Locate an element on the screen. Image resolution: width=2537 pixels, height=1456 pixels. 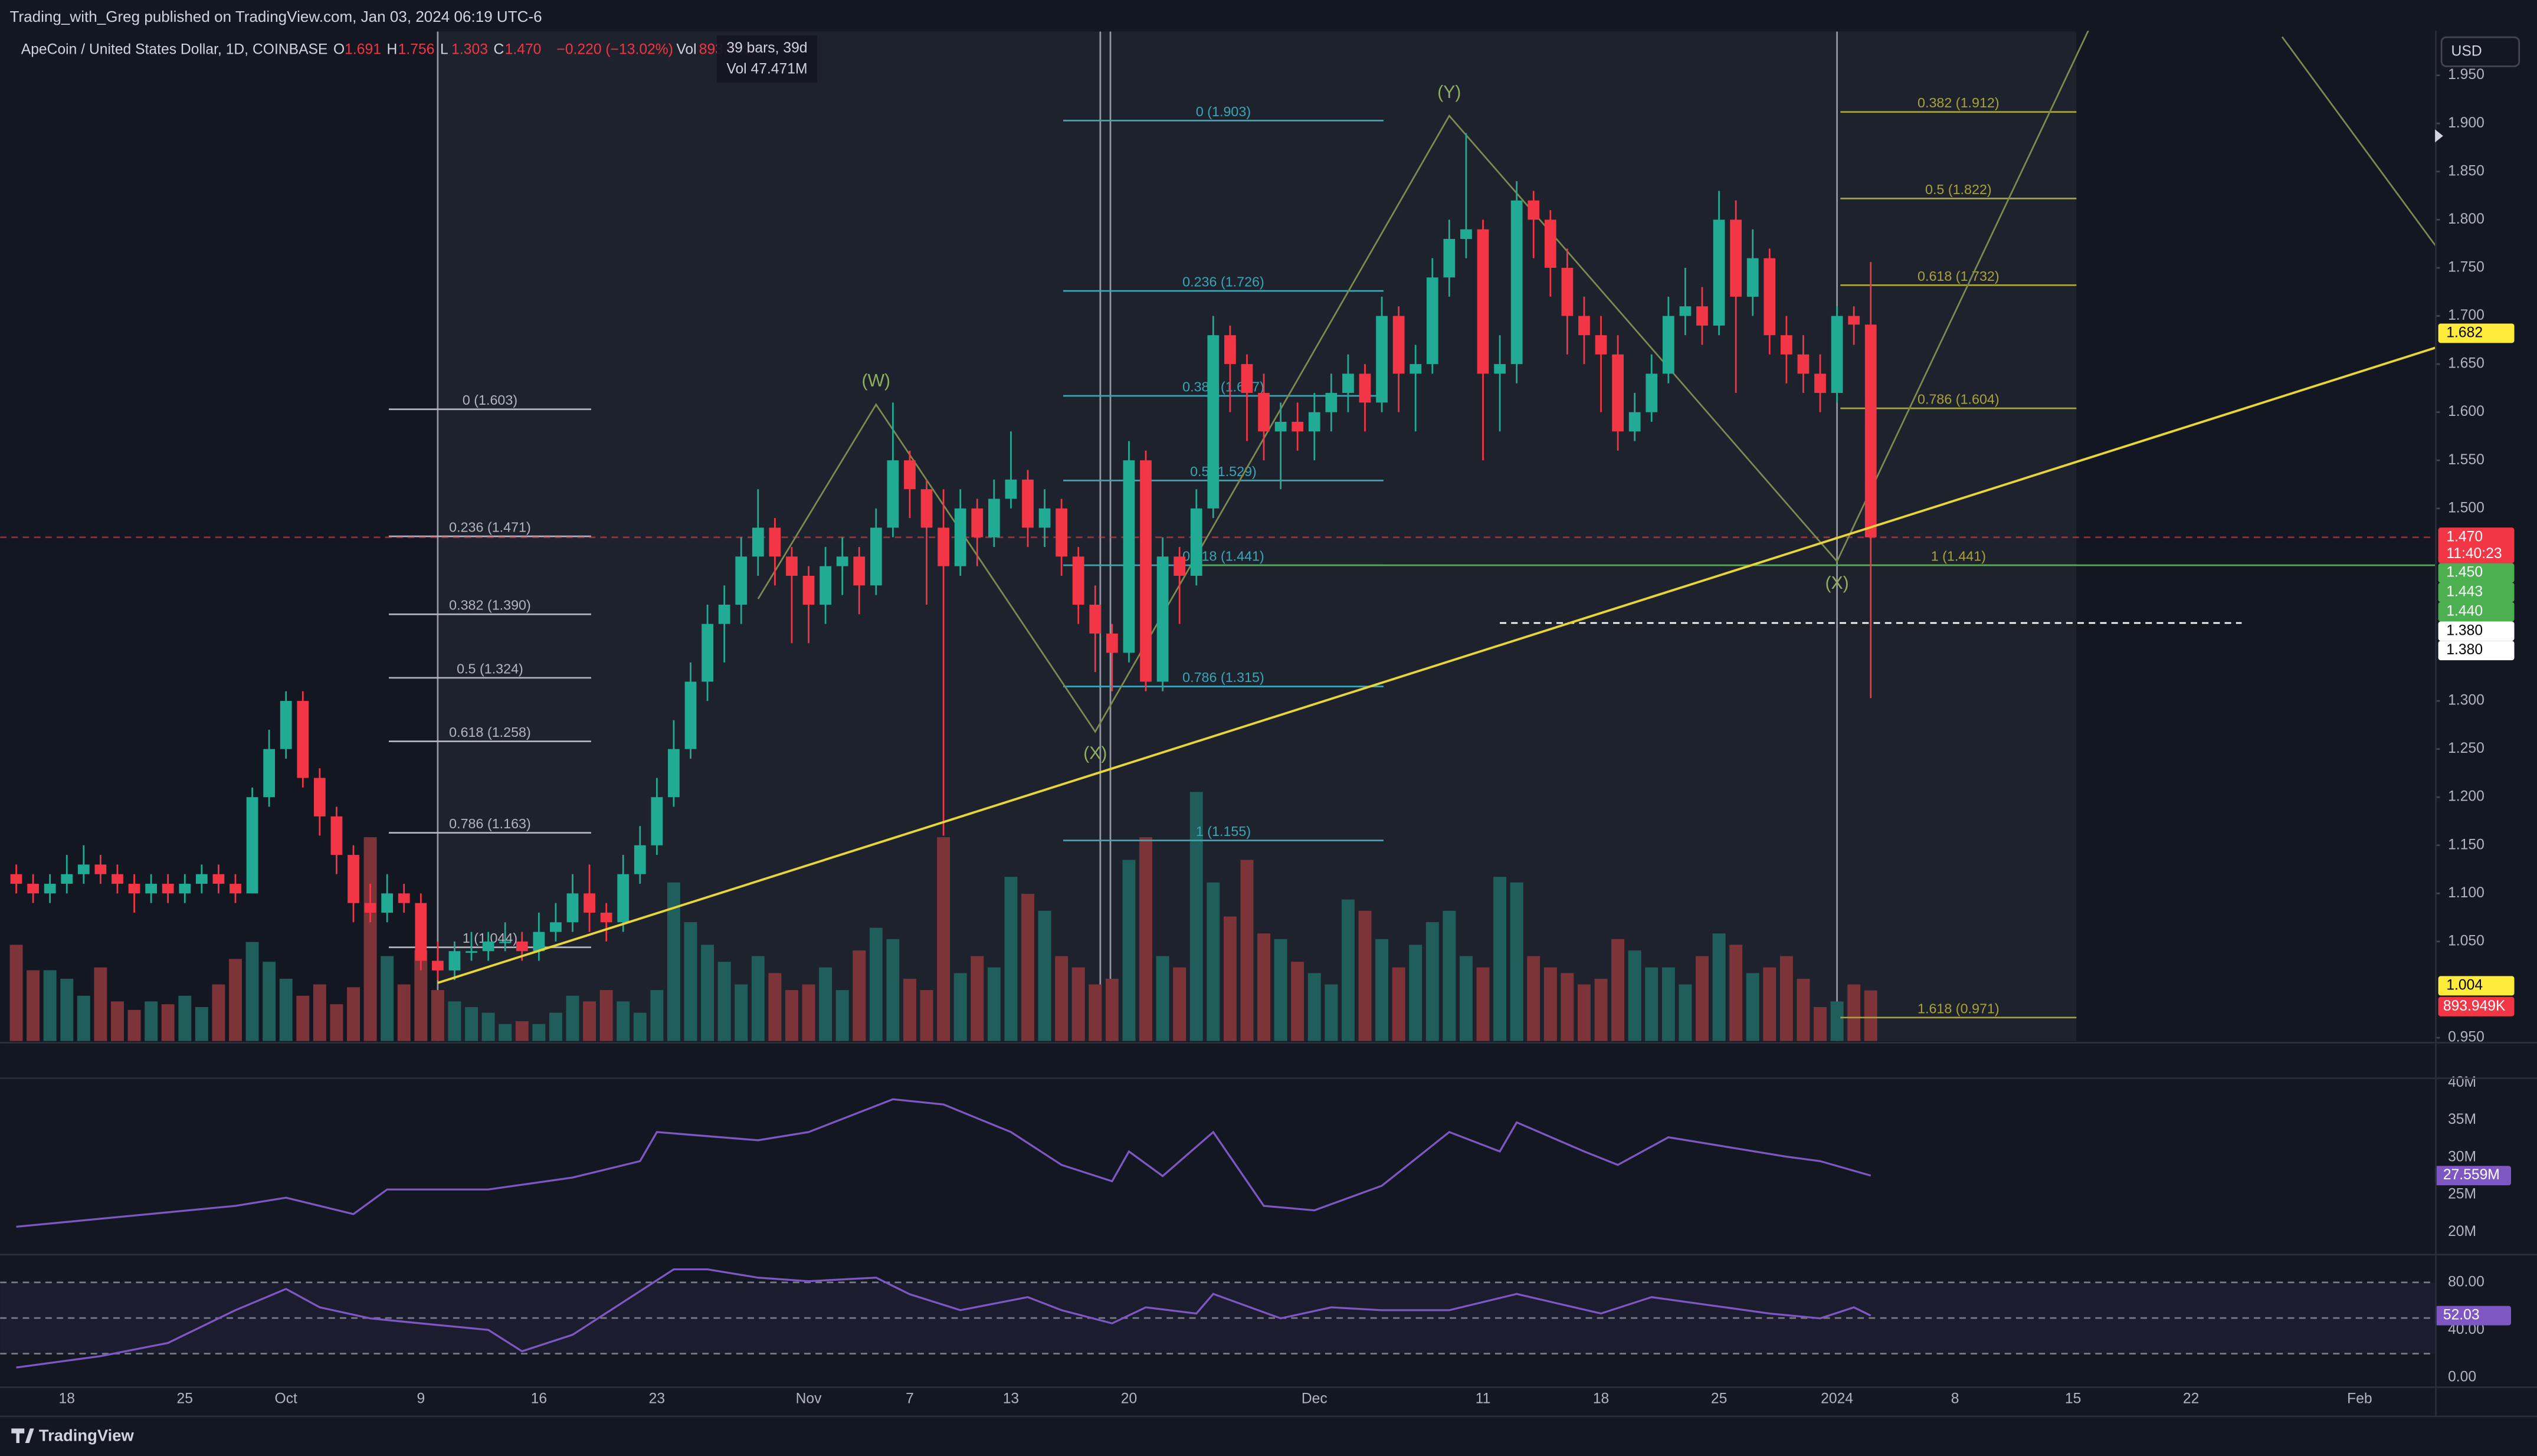
indicator-tick-label: 25M is located at coordinates (2462, 1194).